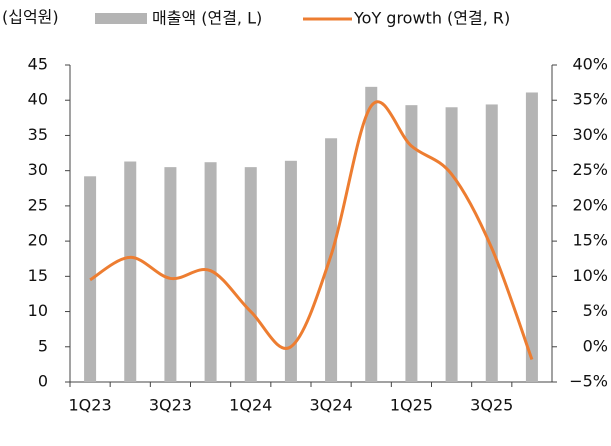 Image resolution: width=611 pixels, height=446 pixels. I want to click on y2-tick-label: 30%, so click(590, 134).